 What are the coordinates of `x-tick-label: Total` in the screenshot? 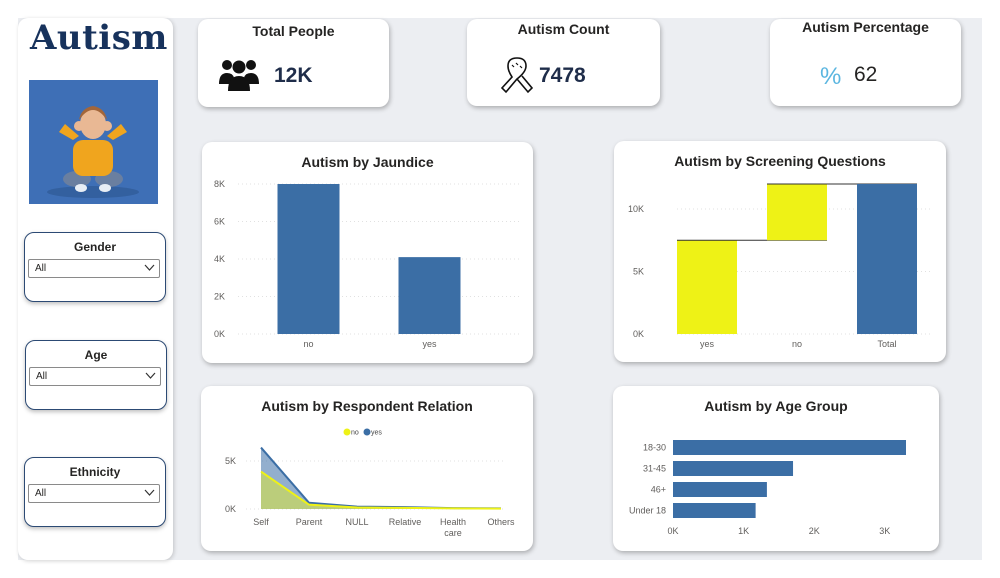 It's located at (886, 344).